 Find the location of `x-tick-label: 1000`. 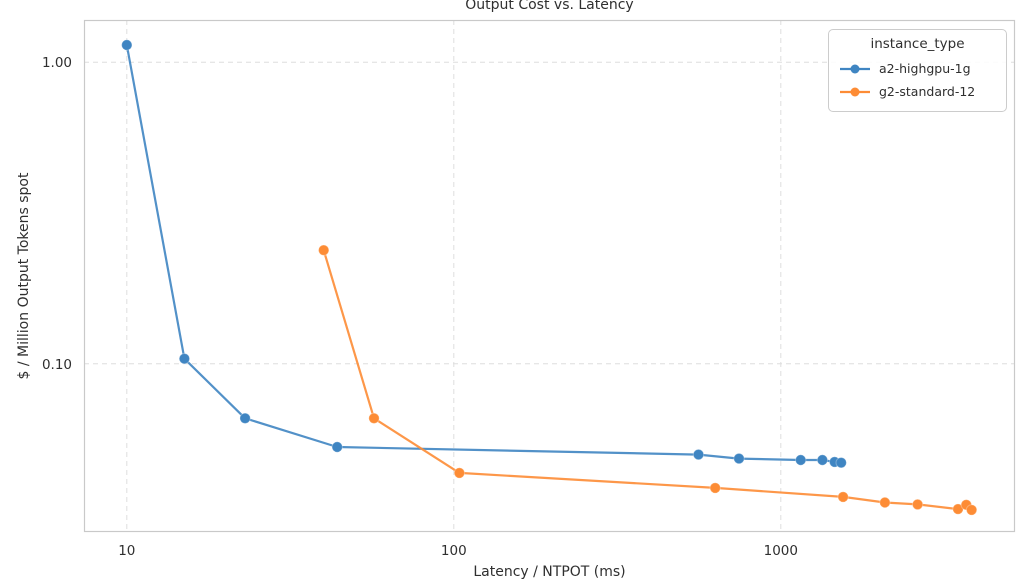

x-tick-label: 1000 is located at coordinates (781, 551).